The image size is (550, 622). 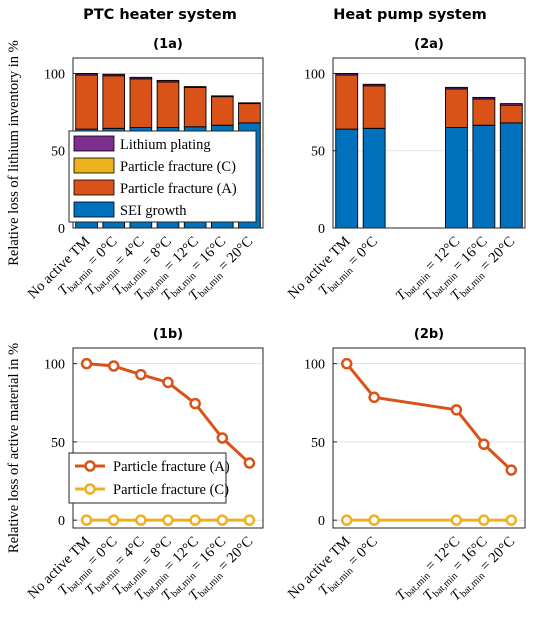 I want to click on y-axis-label: Relative loss of active material in %, so click(x=14, y=448).